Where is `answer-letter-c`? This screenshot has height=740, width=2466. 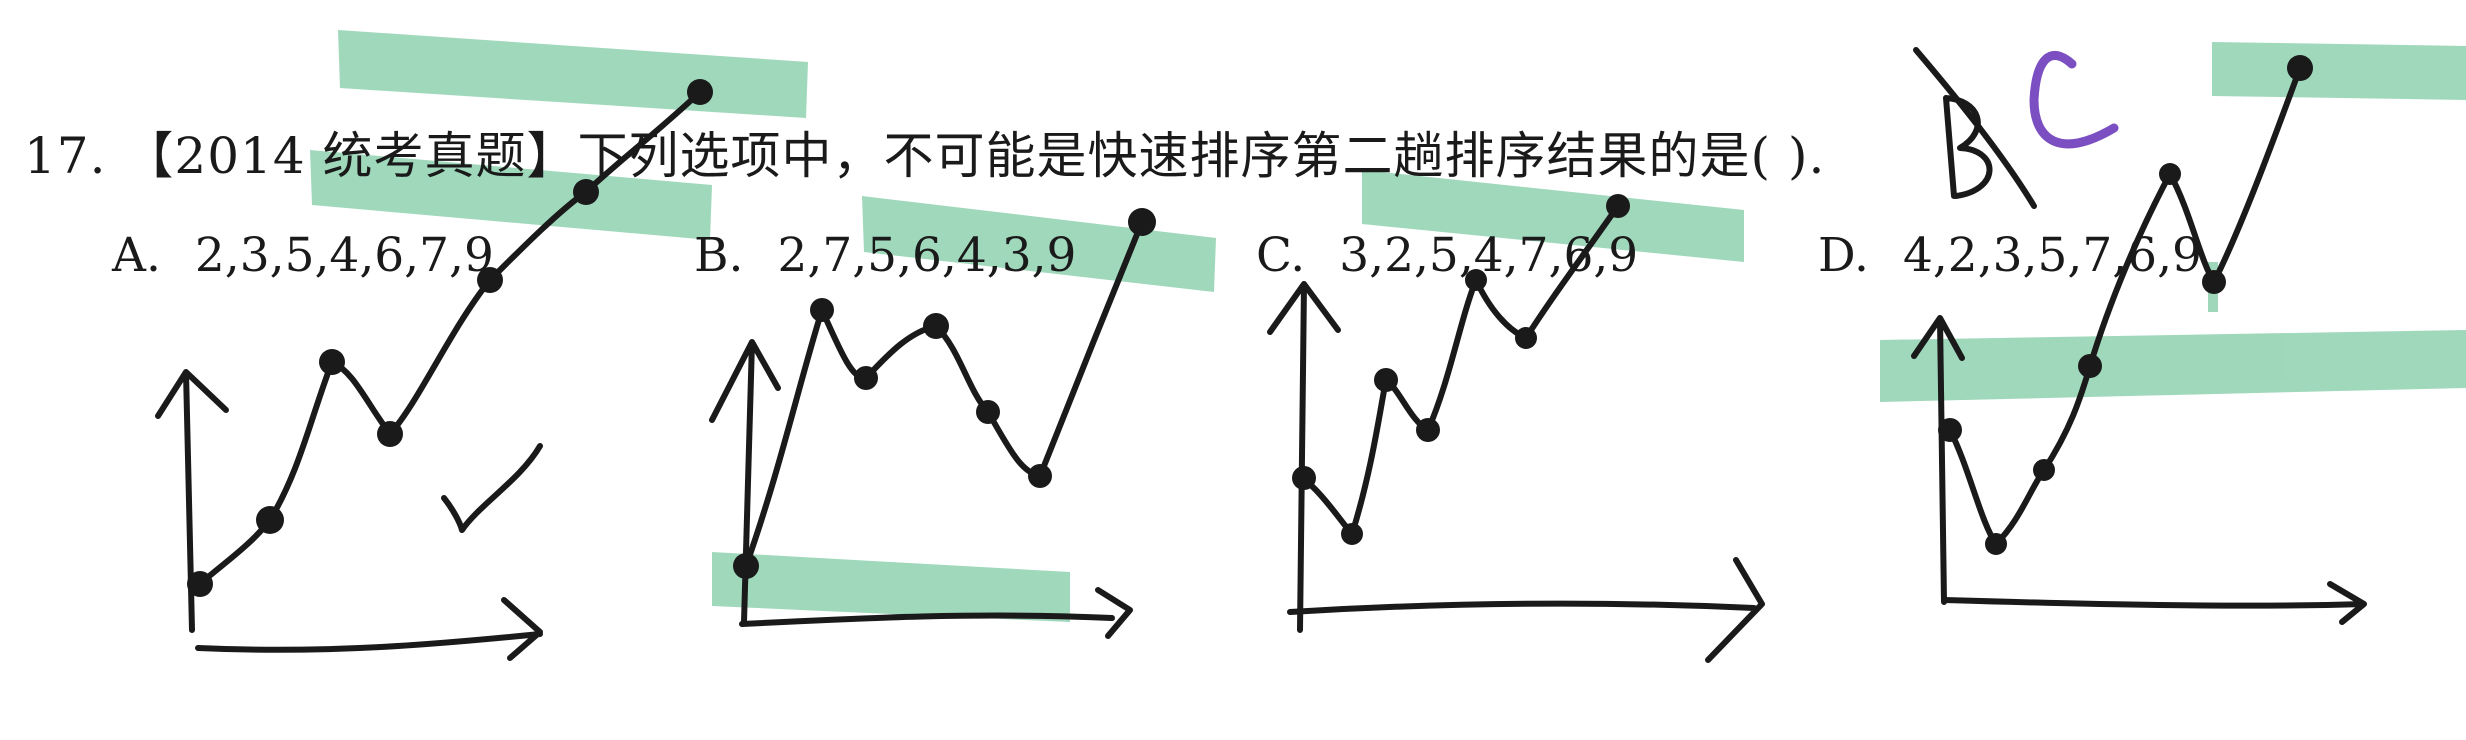 answer-letter-c is located at coordinates (2074, 99).